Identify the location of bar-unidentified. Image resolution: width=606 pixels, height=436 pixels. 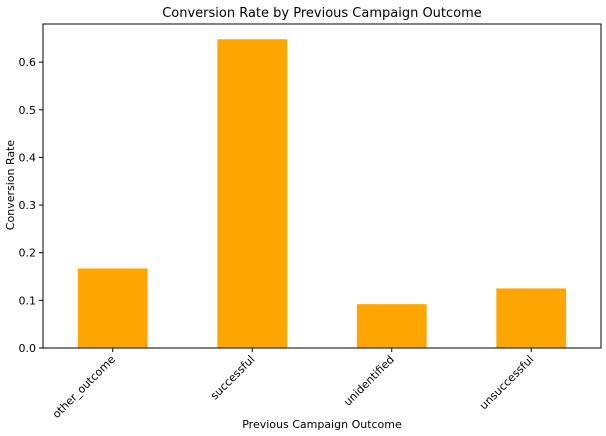
(391, 326).